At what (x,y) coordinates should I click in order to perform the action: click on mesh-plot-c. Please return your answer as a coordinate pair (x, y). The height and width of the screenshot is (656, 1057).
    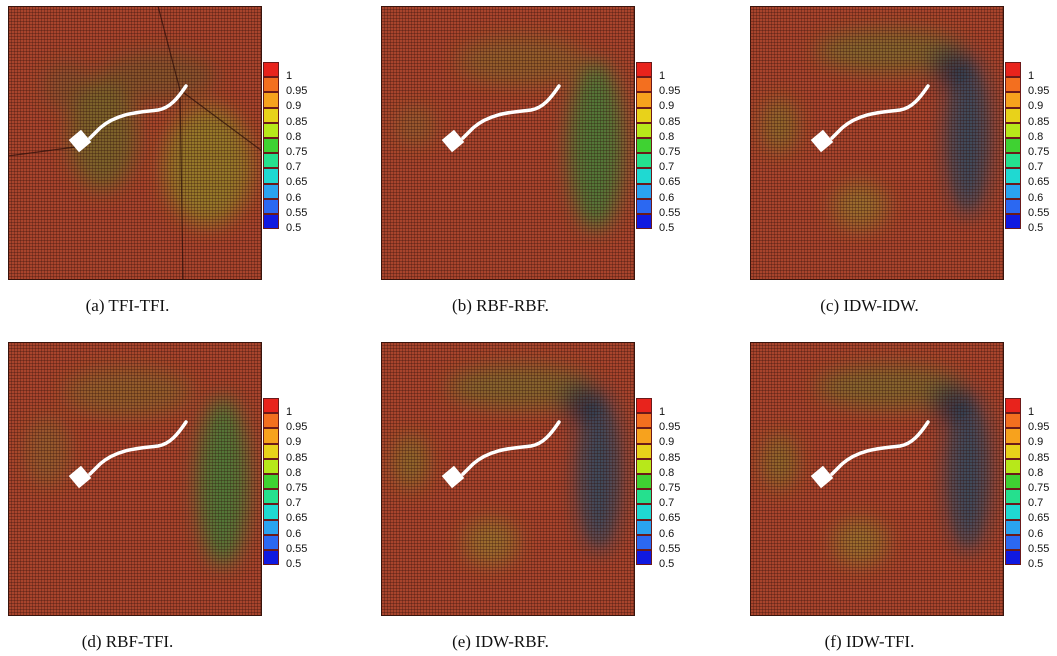
    Looking at the image, I should click on (877, 143).